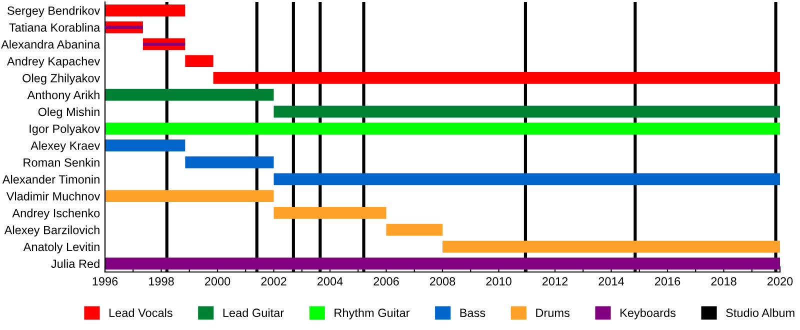 The height and width of the screenshot is (330, 800). What do you see at coordinates (105, 281) in the screenshot?
I see `x-tick-label: 1996` at bounding box center [105, 281].